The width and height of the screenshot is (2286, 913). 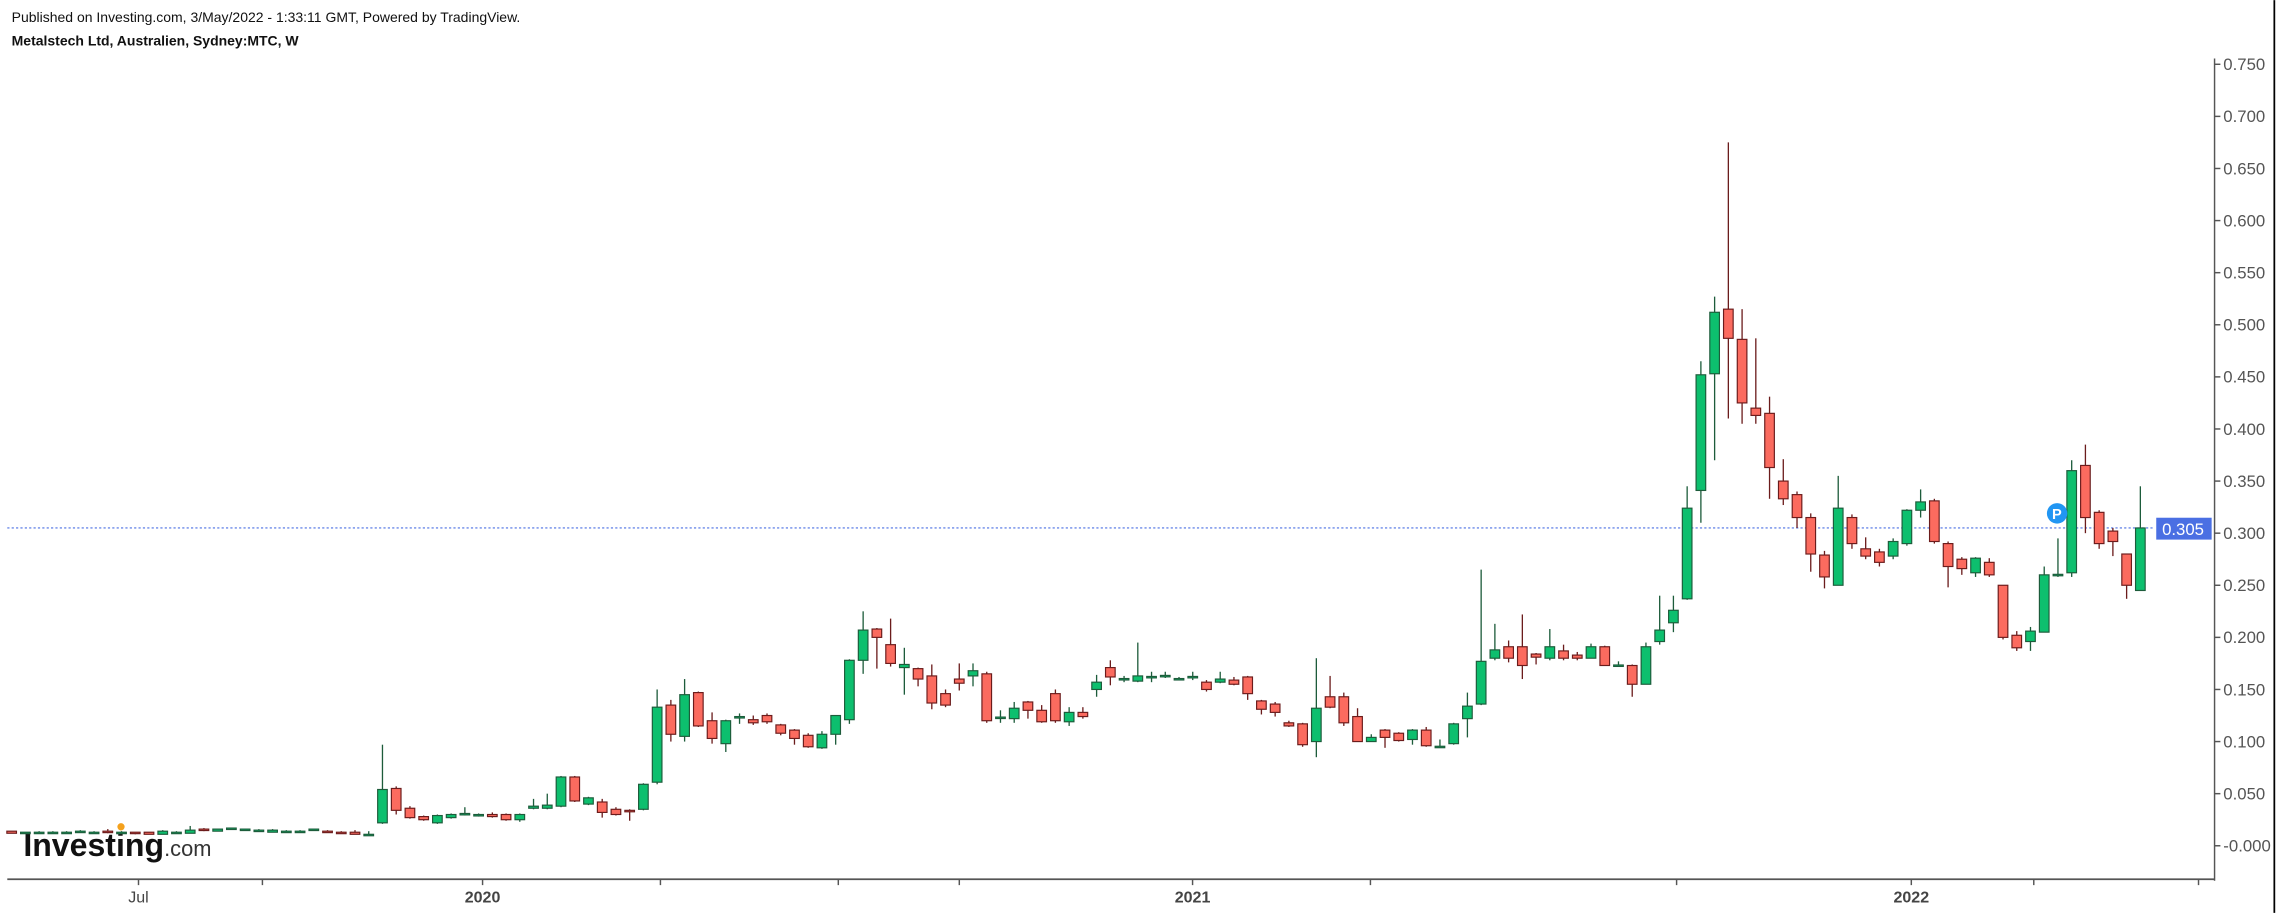 What do you see at coordinates (2244, 325) in the screenshot?
I see `y-tick-label: 0.500` at bounding box center [2244, 325].